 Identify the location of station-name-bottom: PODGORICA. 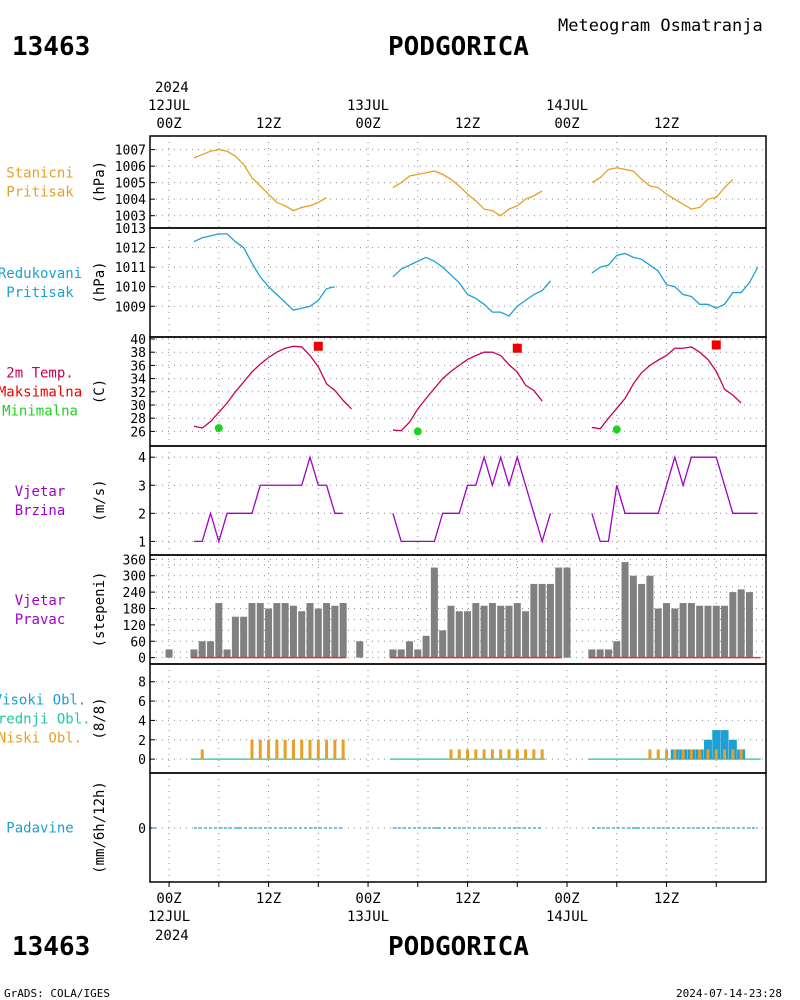
(458, 947).